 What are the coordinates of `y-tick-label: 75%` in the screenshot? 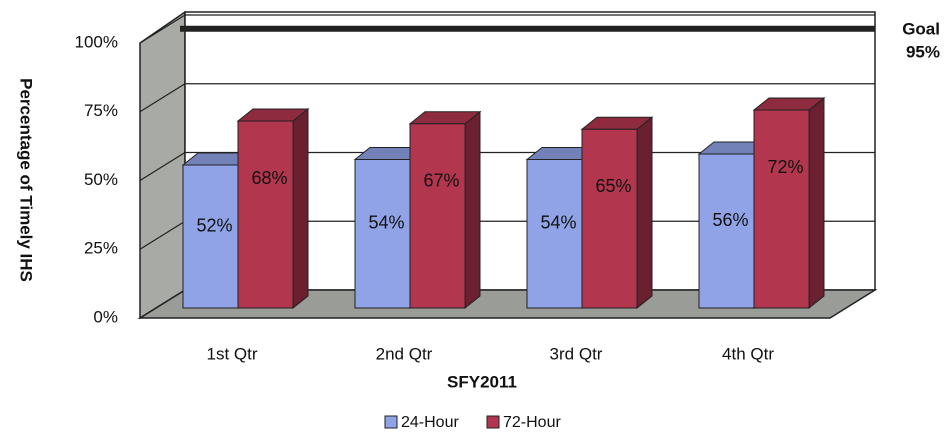 It's located at (101, 110).